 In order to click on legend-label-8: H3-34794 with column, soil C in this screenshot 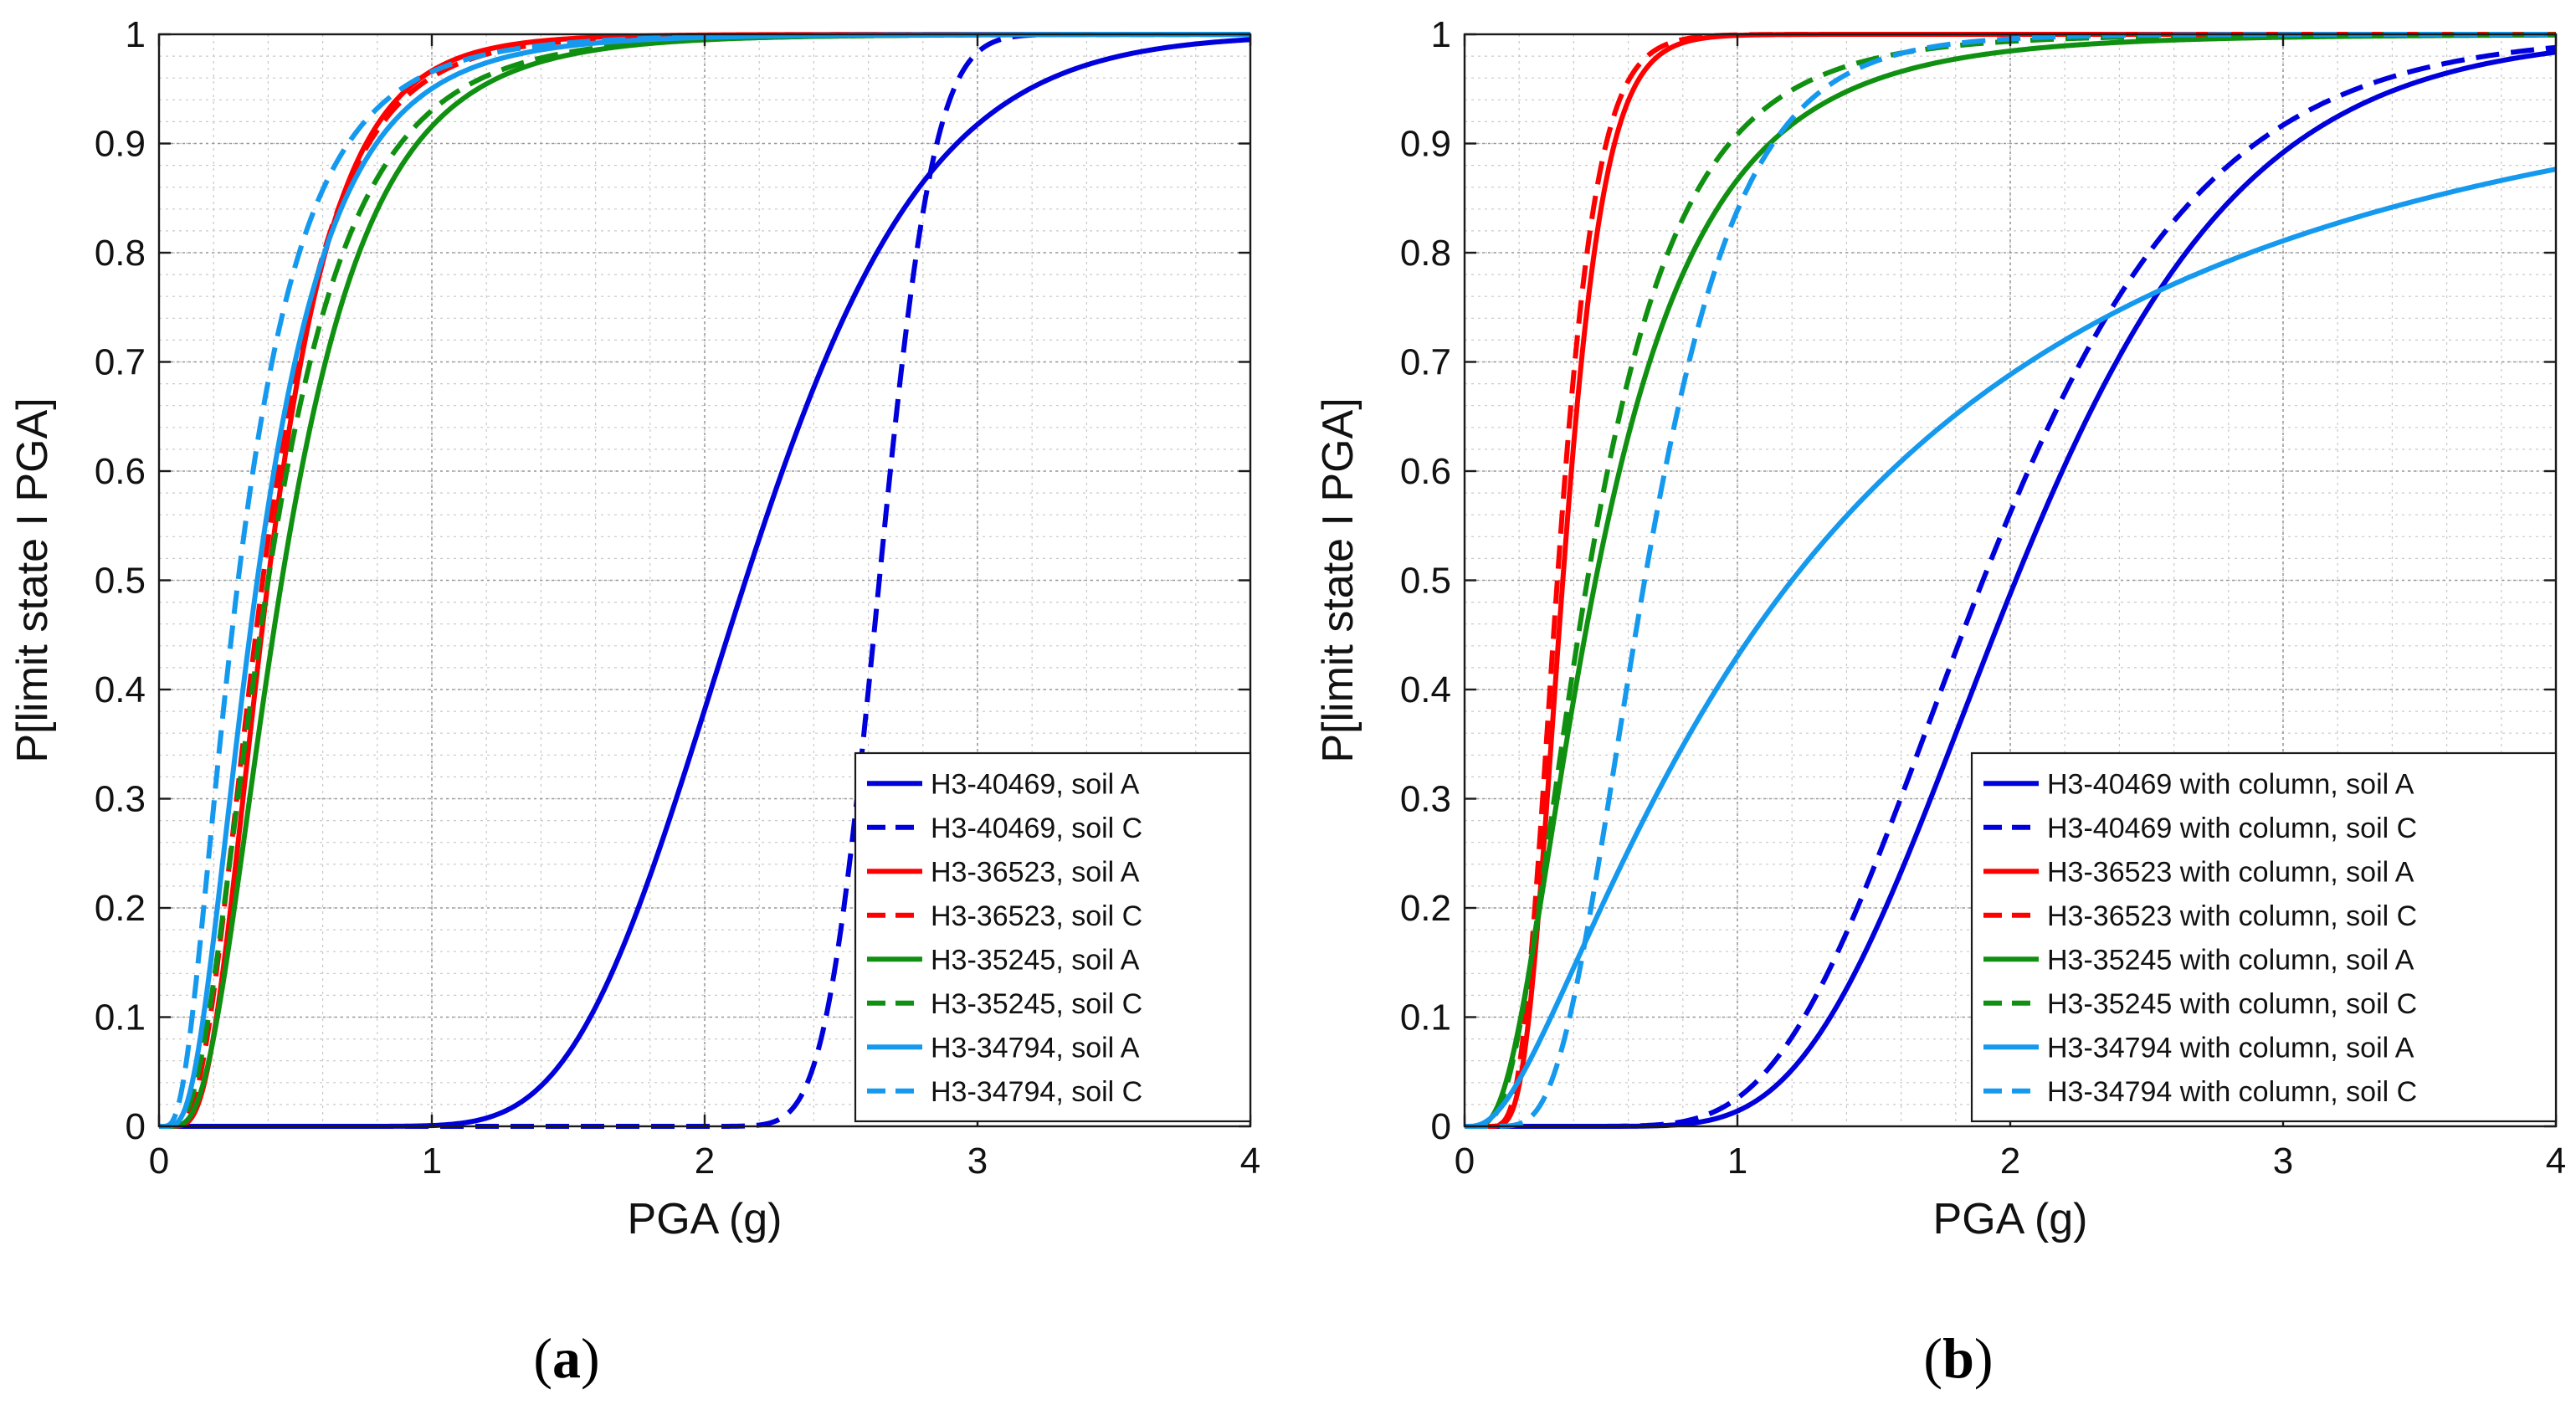, I will do `click(2232, 1092)`.